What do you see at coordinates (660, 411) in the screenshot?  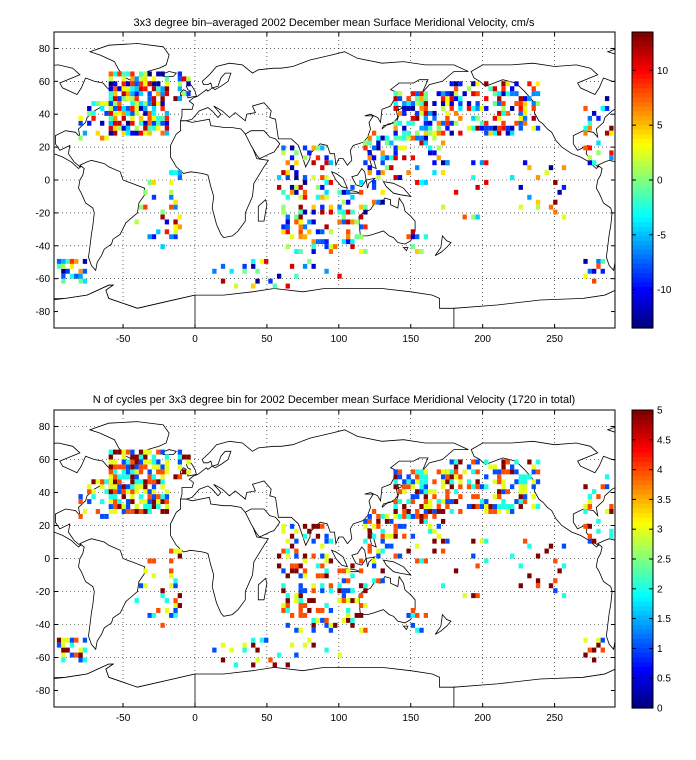 I see `colorbar-tick-label: 5` at bounding box center [660, 411].